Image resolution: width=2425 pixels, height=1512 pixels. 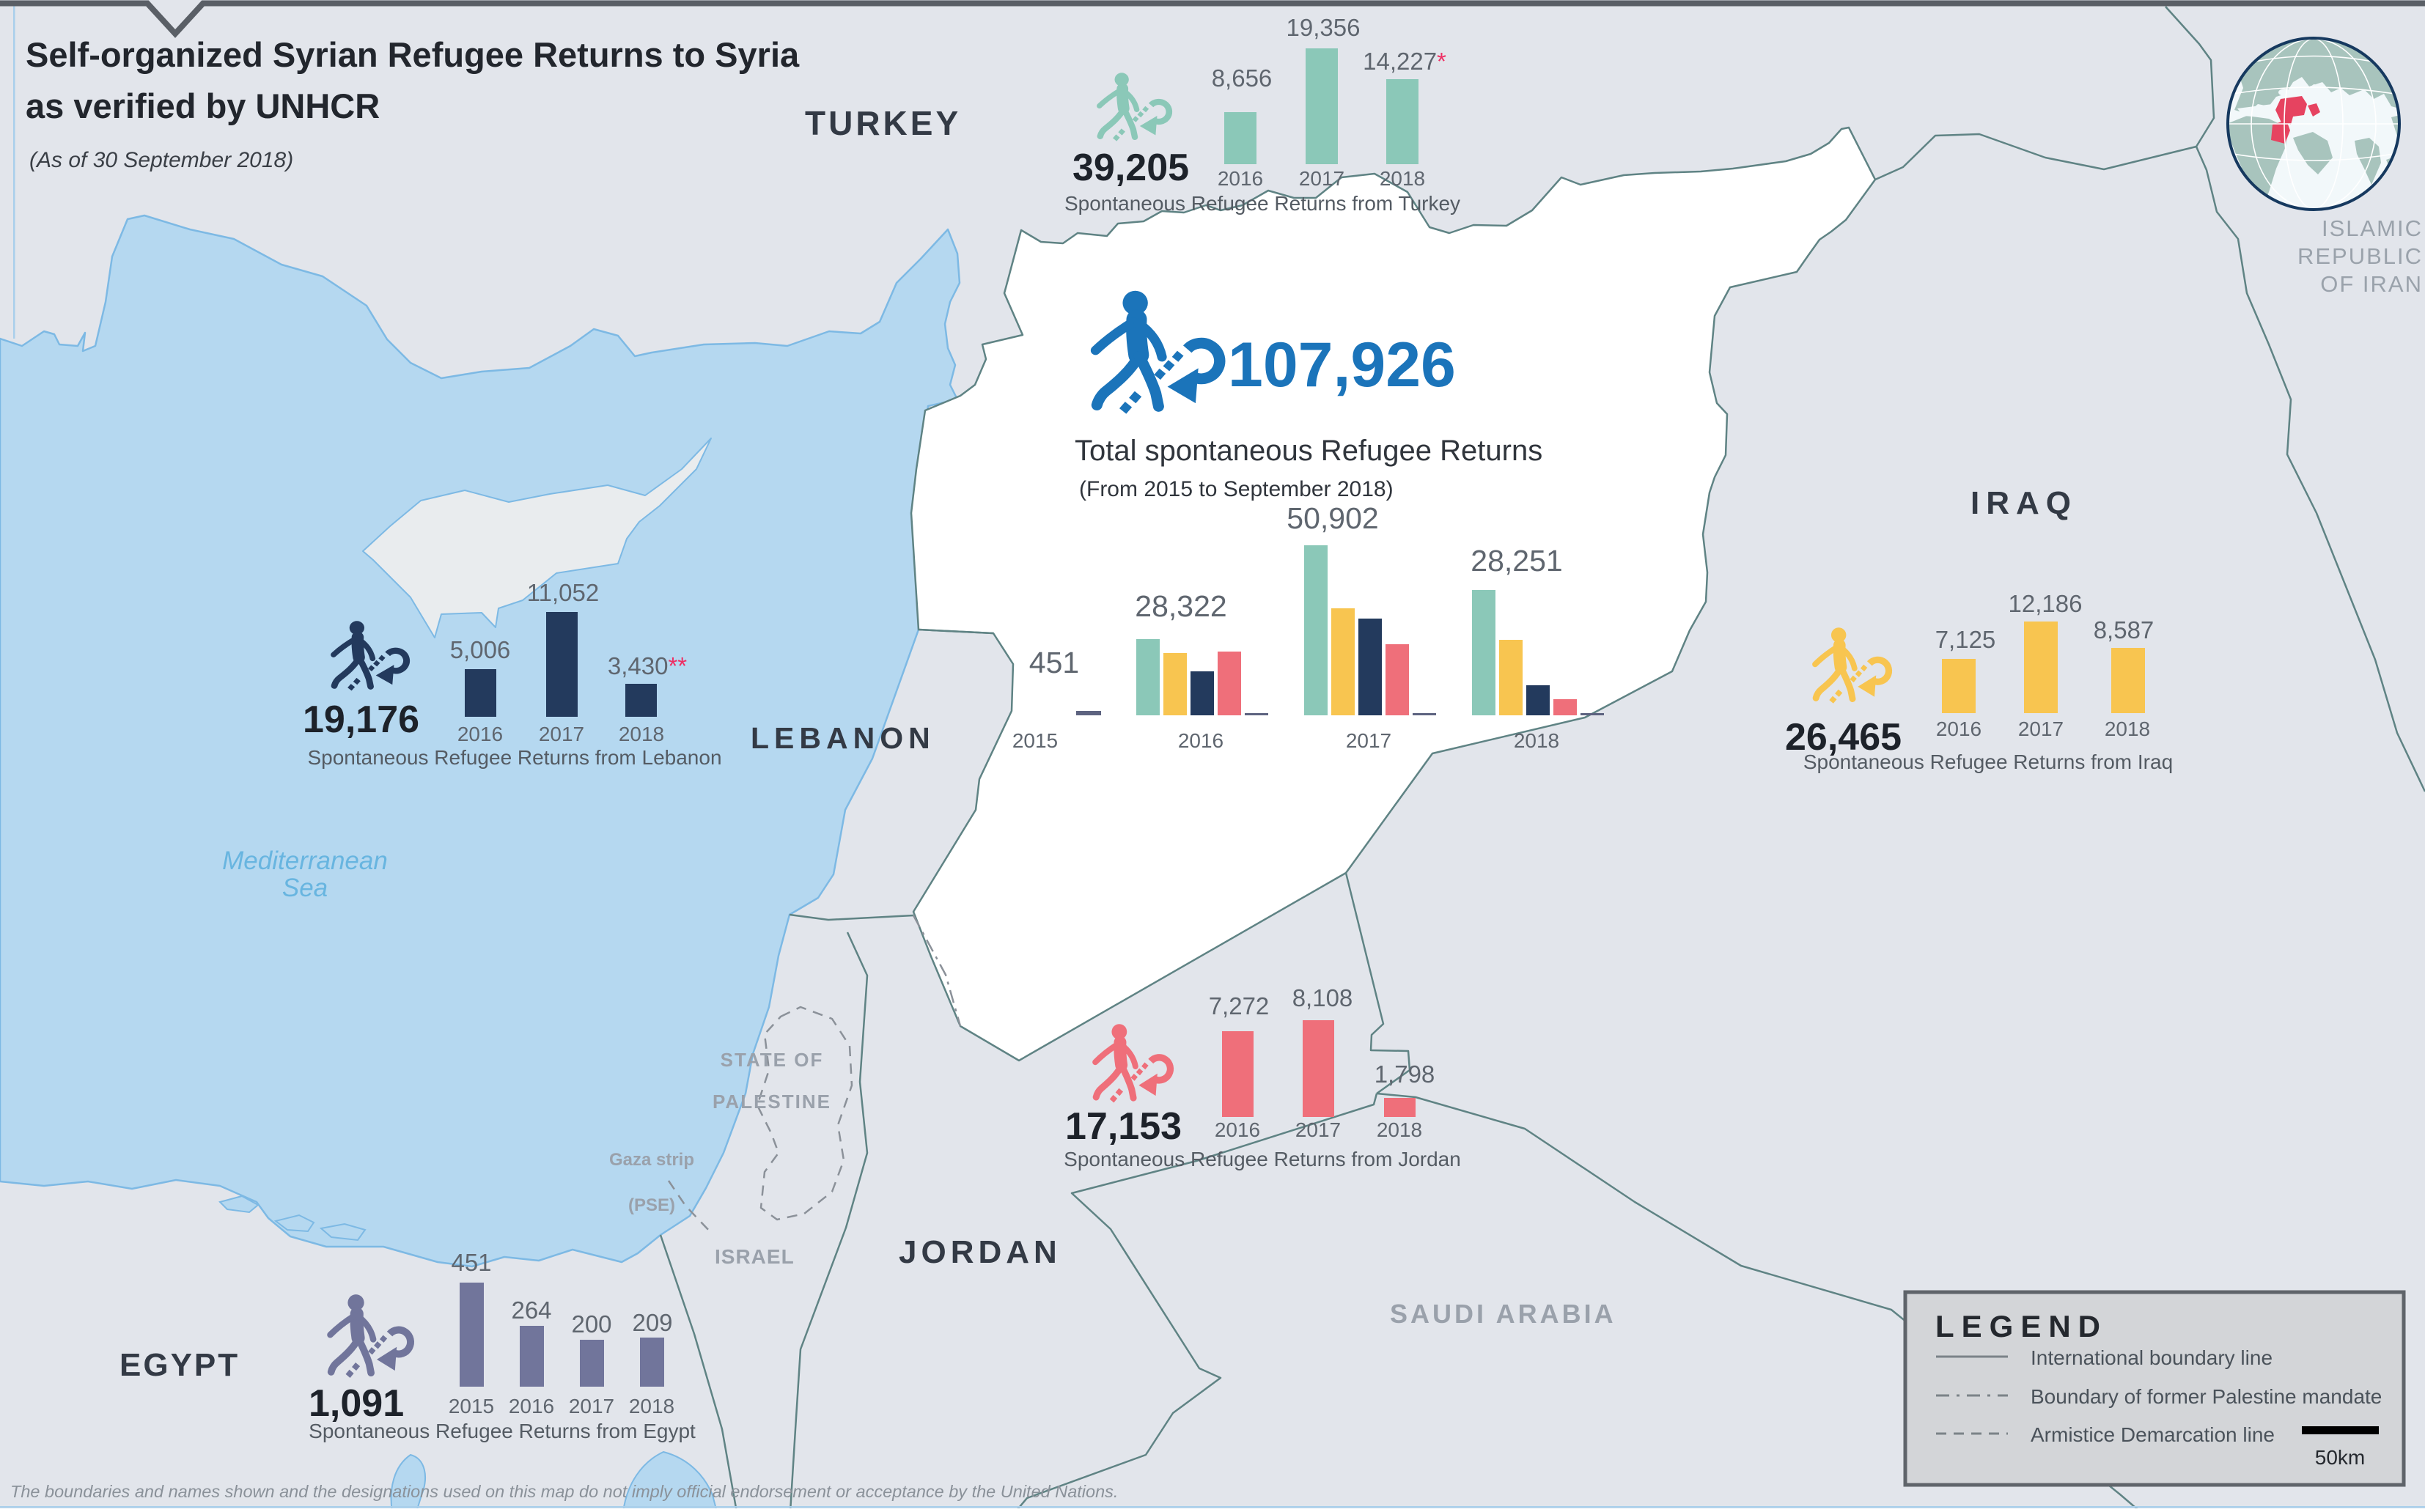 I want to click on svg-text: (As of 30 September 2018), so click(x=161, y=160).